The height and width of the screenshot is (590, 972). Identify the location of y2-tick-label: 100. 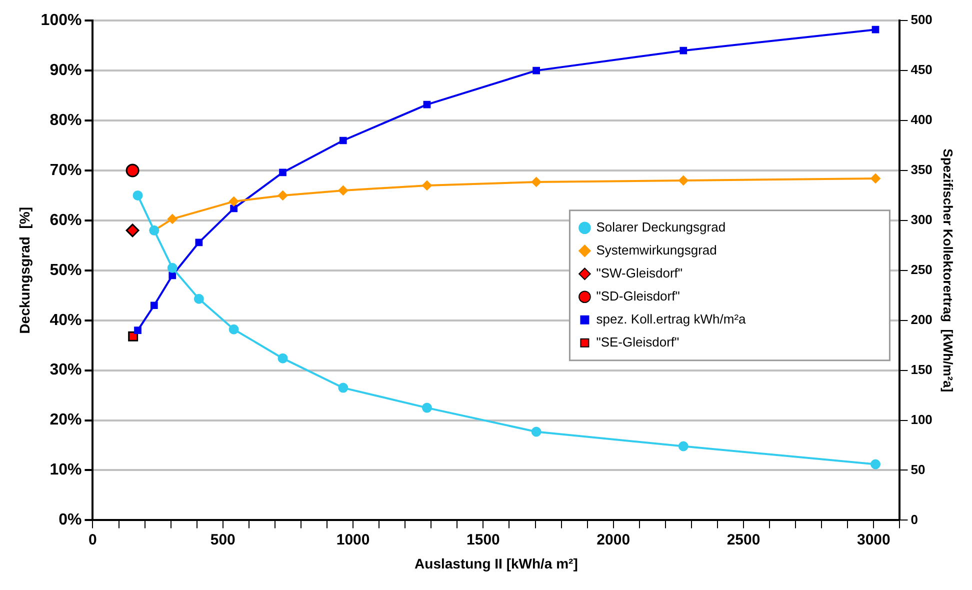
(921, 419).